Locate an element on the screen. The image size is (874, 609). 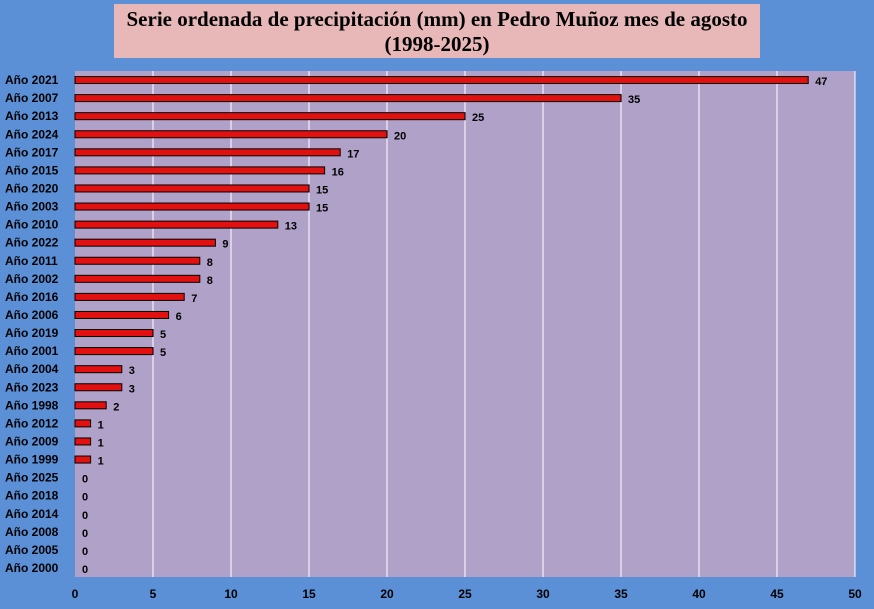
x-tick-label: 35 is located at coordinates (621, 594).